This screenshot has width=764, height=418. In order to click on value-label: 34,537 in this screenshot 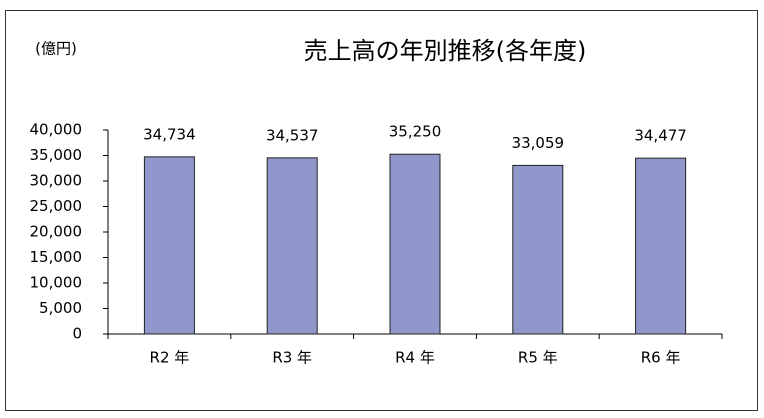, I will do `click(292, 135)`.